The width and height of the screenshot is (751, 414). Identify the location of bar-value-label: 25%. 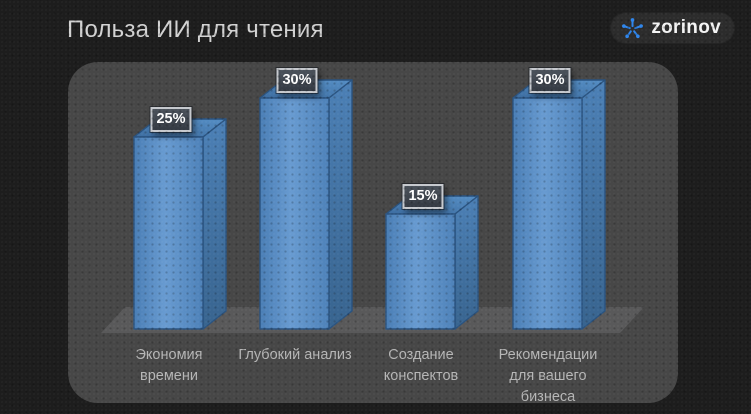
(171, 119).